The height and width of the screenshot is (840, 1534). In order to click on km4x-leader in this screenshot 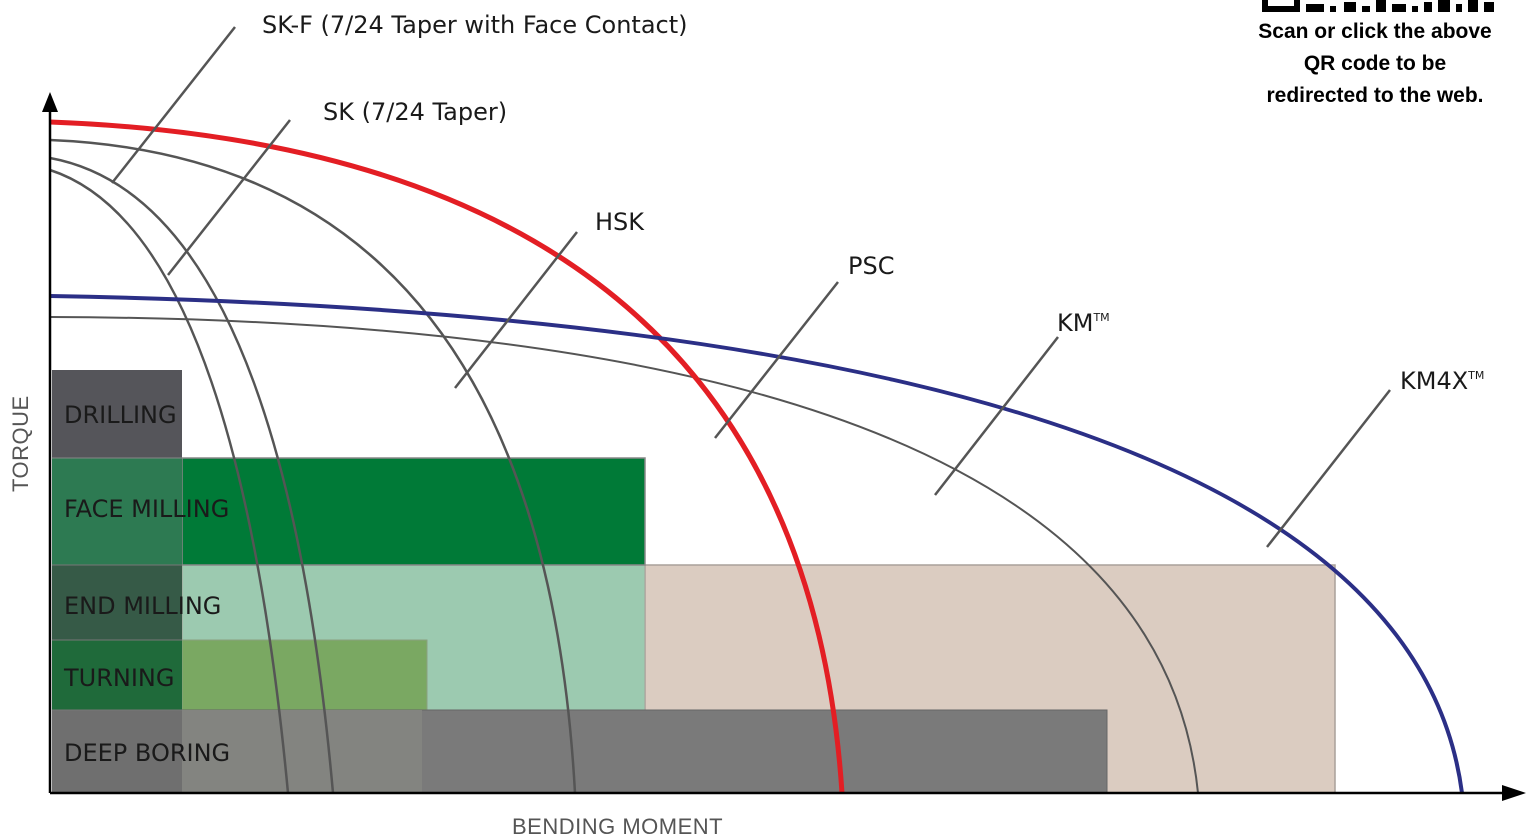, I will do `click(1328, 468)`.